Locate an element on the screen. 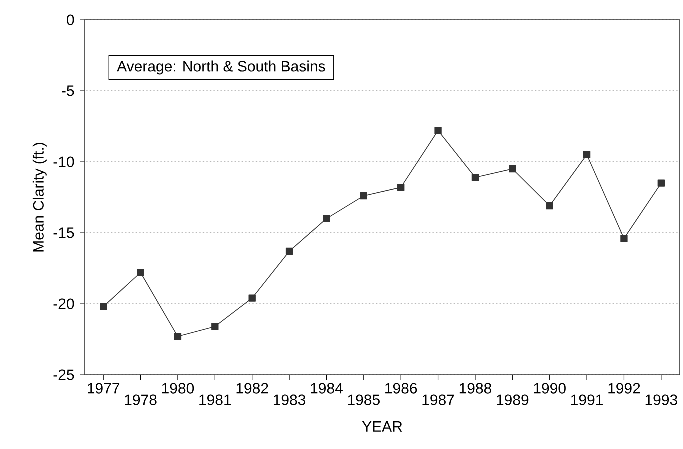  y-tick-label: -15 is located at coordinates (64, 233).